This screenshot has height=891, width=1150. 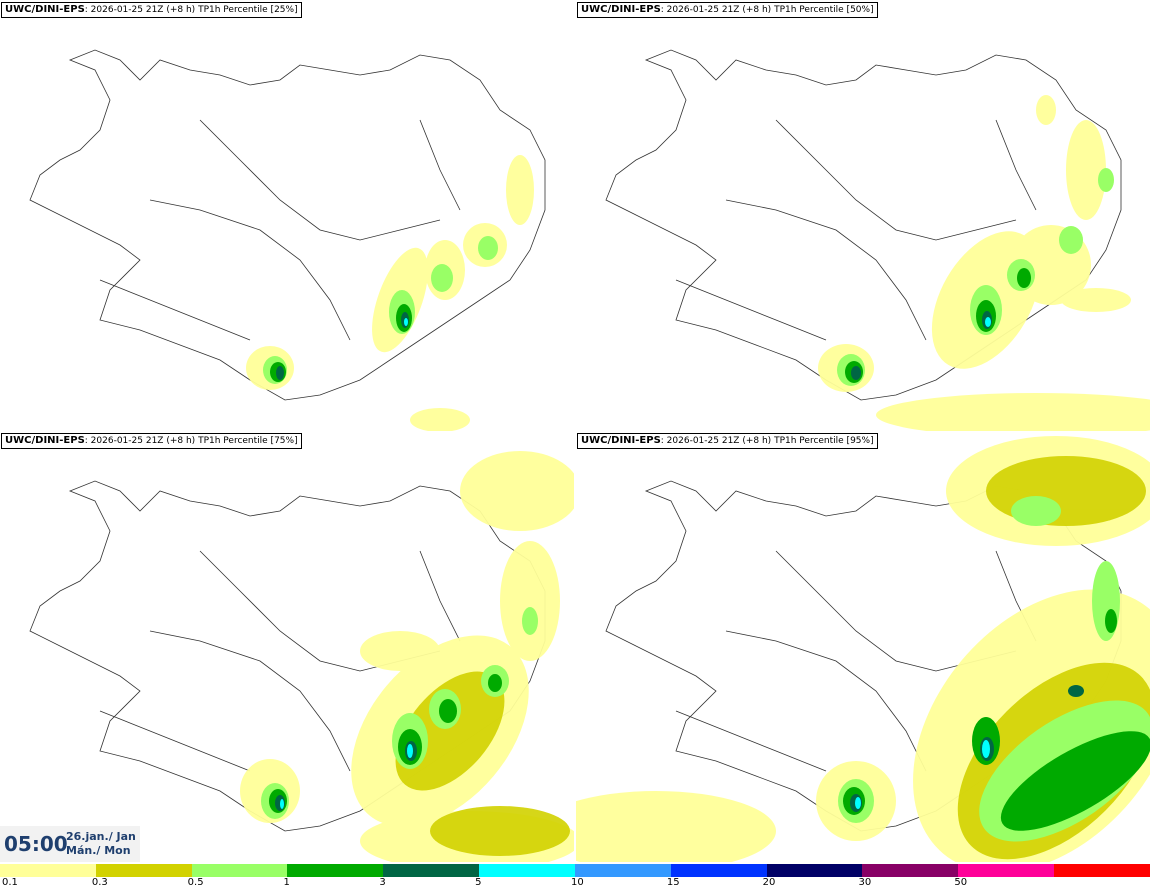 What do you see at coordinates (961, 882) in the screenshot?
I see `colorbar-tick-label: 50` at bounding box center [961, 882].